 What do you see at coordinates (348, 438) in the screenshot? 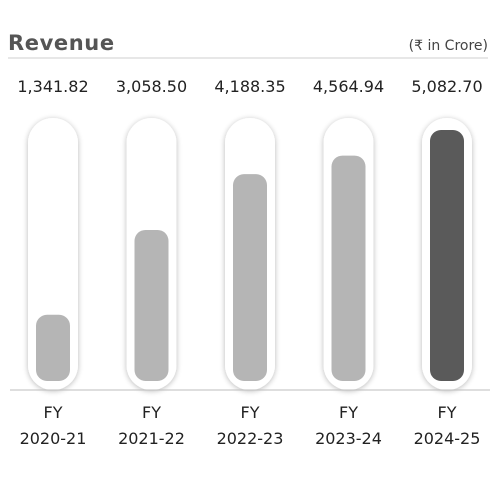
I see `category-label: 2023-24` at bounding box center [348, 438].